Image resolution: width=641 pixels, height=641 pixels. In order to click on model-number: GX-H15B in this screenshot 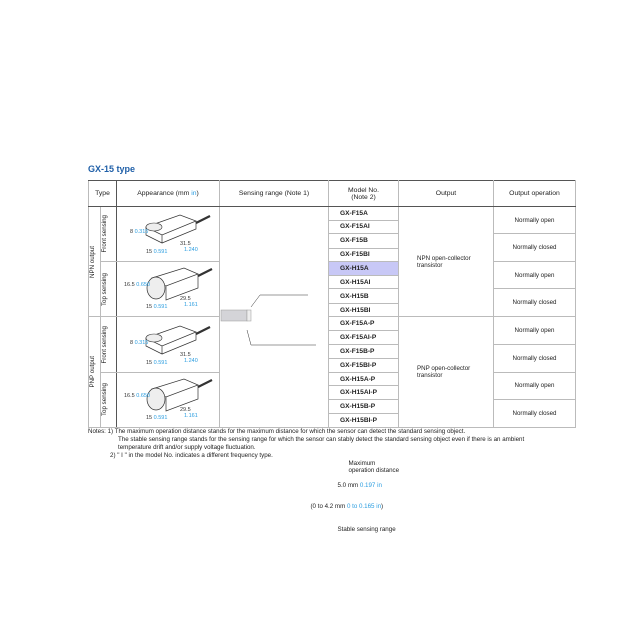, I will do `click(363, 296)`.